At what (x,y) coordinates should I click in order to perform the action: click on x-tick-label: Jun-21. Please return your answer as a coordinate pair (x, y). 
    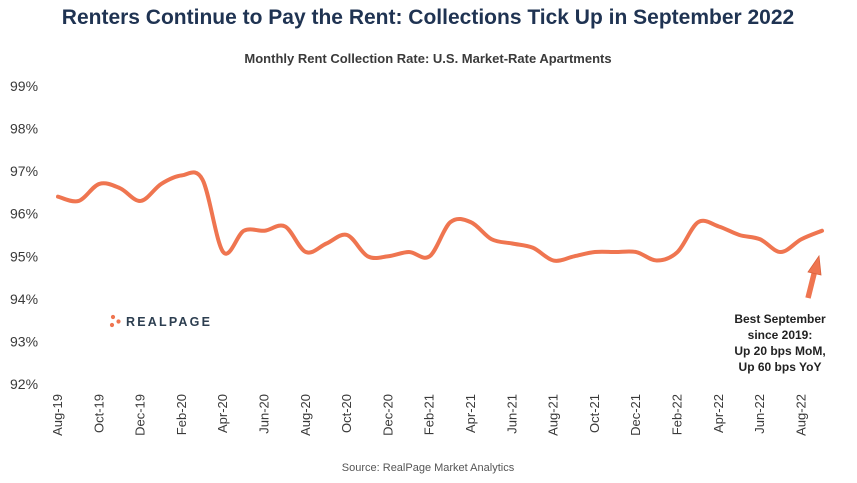
    Looking at the image, I should click on (511, 414).